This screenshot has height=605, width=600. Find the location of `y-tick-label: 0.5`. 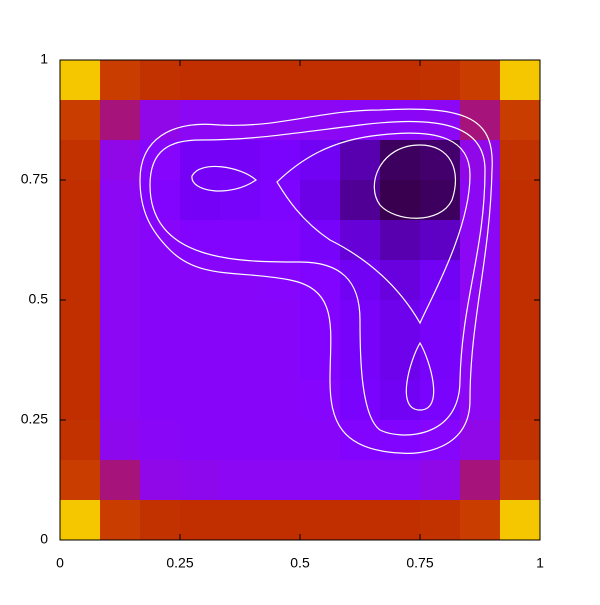

y-tick-label: 0.5 is located at coordinates (39, 299).